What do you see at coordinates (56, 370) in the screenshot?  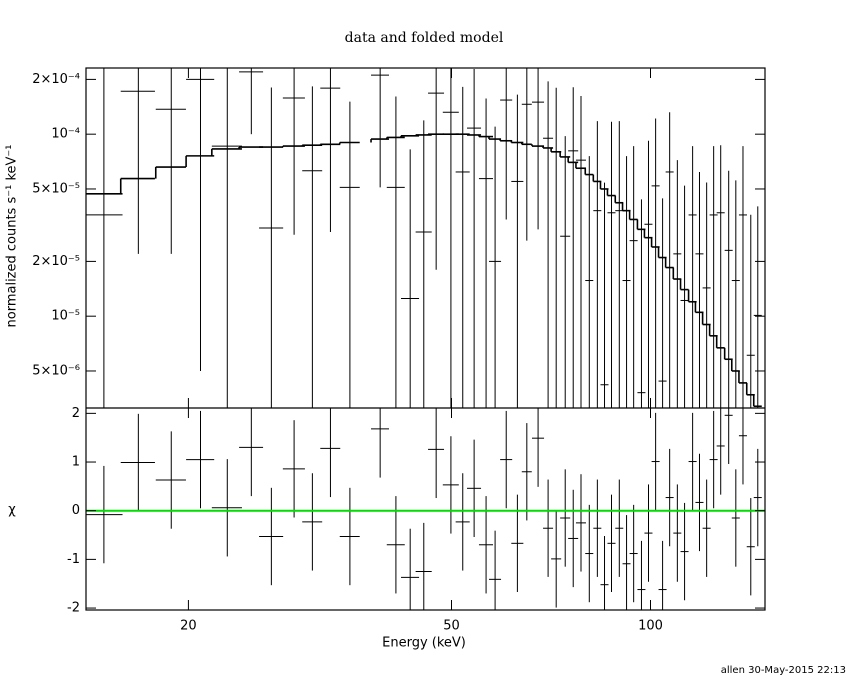 I see `y-tick-label: 5×10⁻⁶` at bounding box center [56, 370].